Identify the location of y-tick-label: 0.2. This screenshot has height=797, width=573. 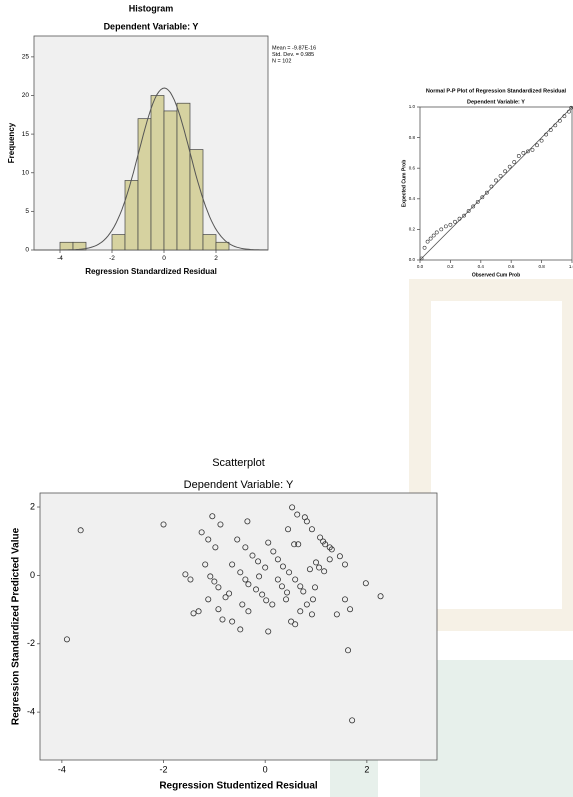
(412, 229).